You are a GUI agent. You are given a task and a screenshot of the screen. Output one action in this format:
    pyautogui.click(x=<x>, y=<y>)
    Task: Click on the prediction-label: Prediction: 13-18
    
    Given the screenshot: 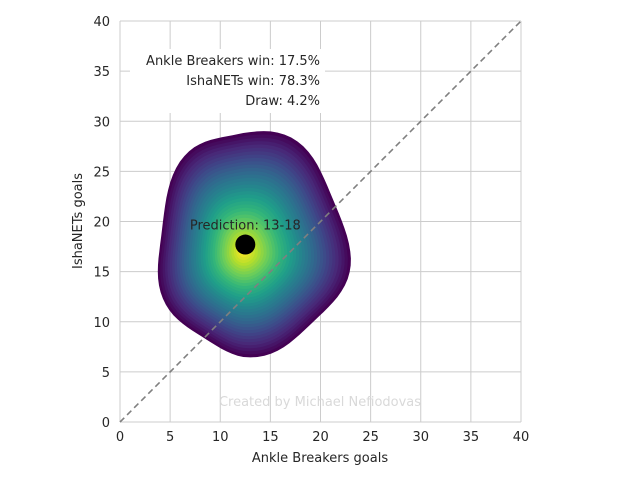 What is the action you would take?
    pyautogui.click(x=245, y=226)
    